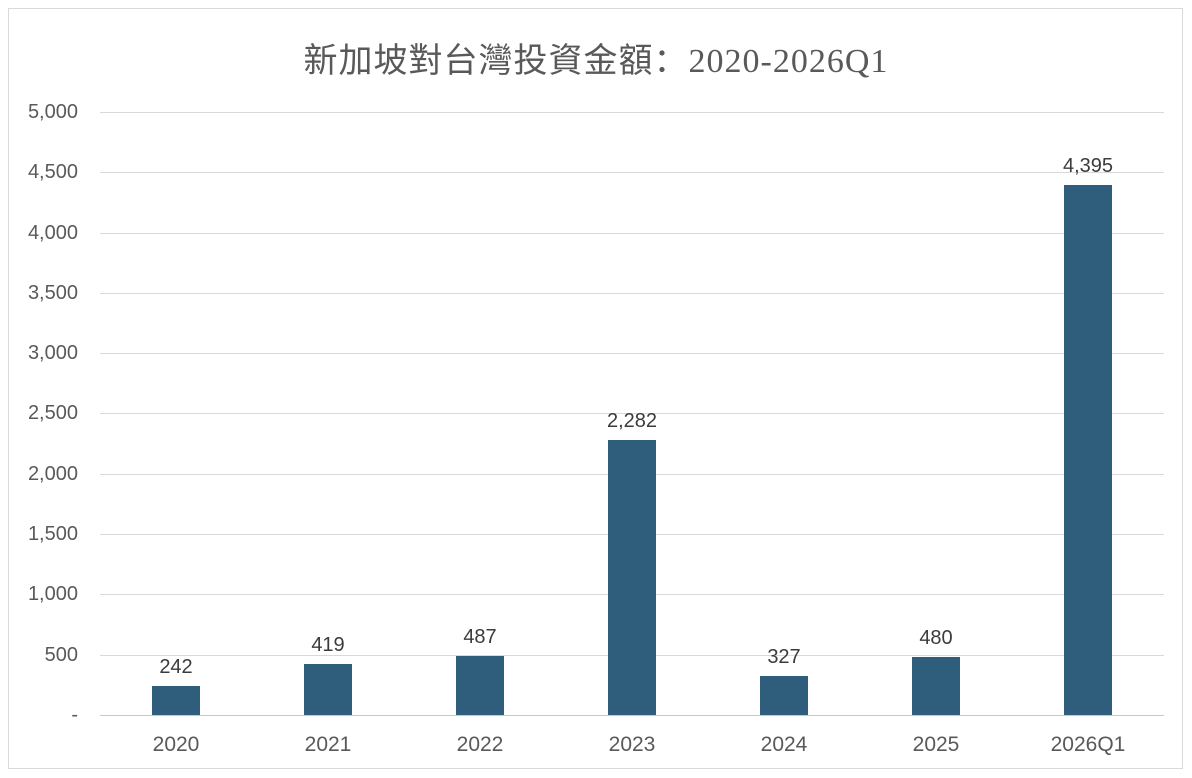  What do you see at coordinates (596, 61) in the screenshot?
I see `chart-title: 新加坡對台灣投資金額：2020-2026Q1` at bounding box center [596, 61].